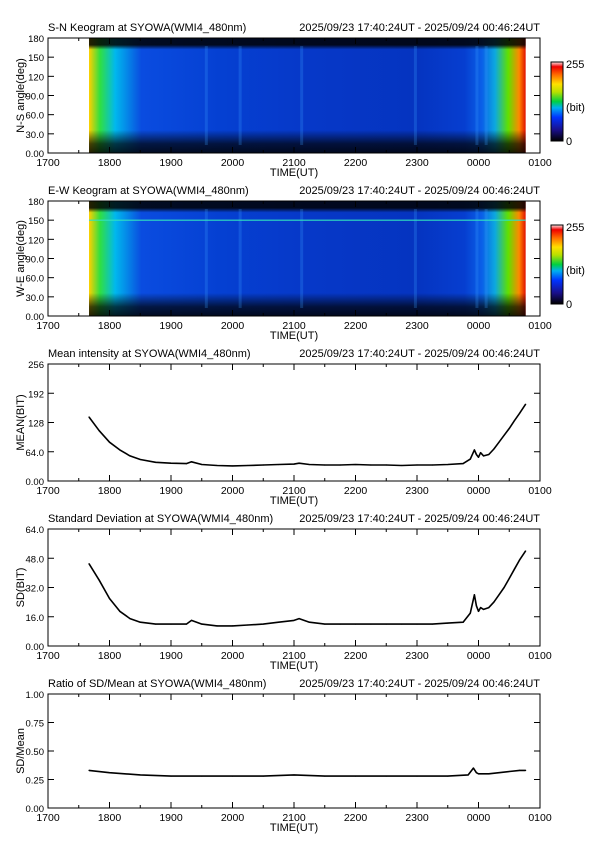 This screenshot has height=842, width=595. What do you see at coordinates (35, 752) in the screenshot?
I see `y-tick-label: 0.50` at bounding box center [35, 752].